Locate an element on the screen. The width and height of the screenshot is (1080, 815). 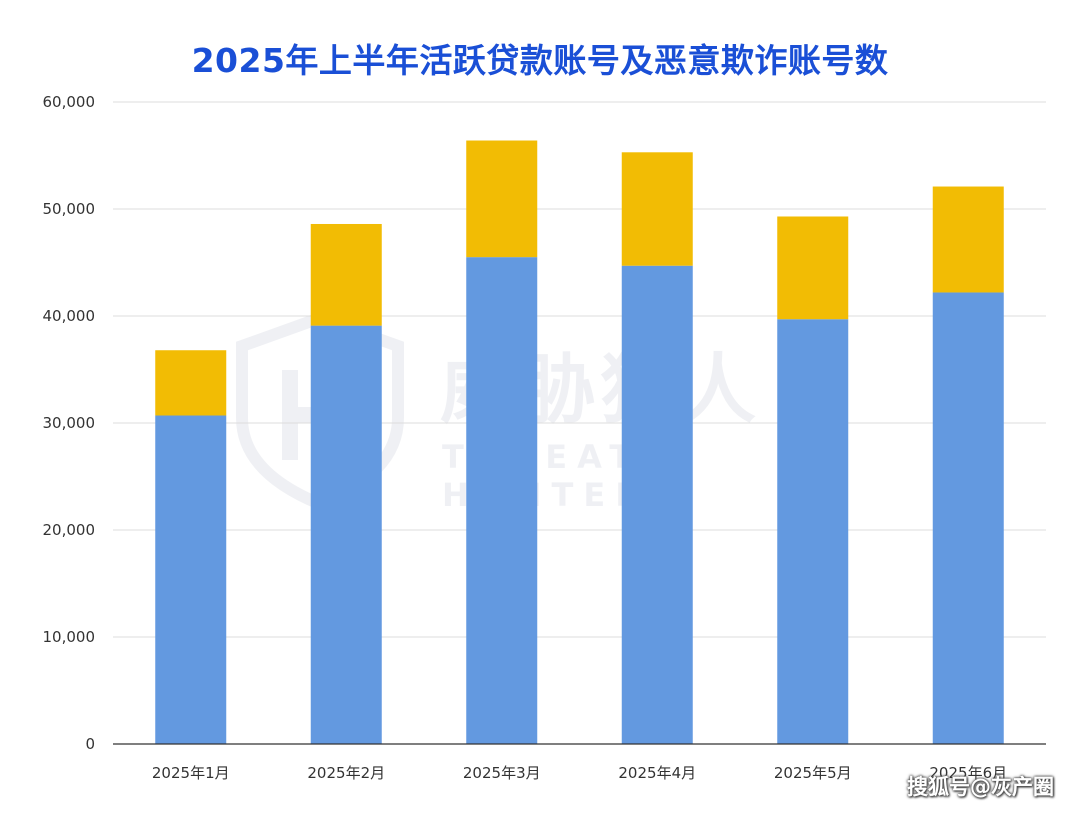
y-tick-label: 20,000 is located at coordinates (69, 530).